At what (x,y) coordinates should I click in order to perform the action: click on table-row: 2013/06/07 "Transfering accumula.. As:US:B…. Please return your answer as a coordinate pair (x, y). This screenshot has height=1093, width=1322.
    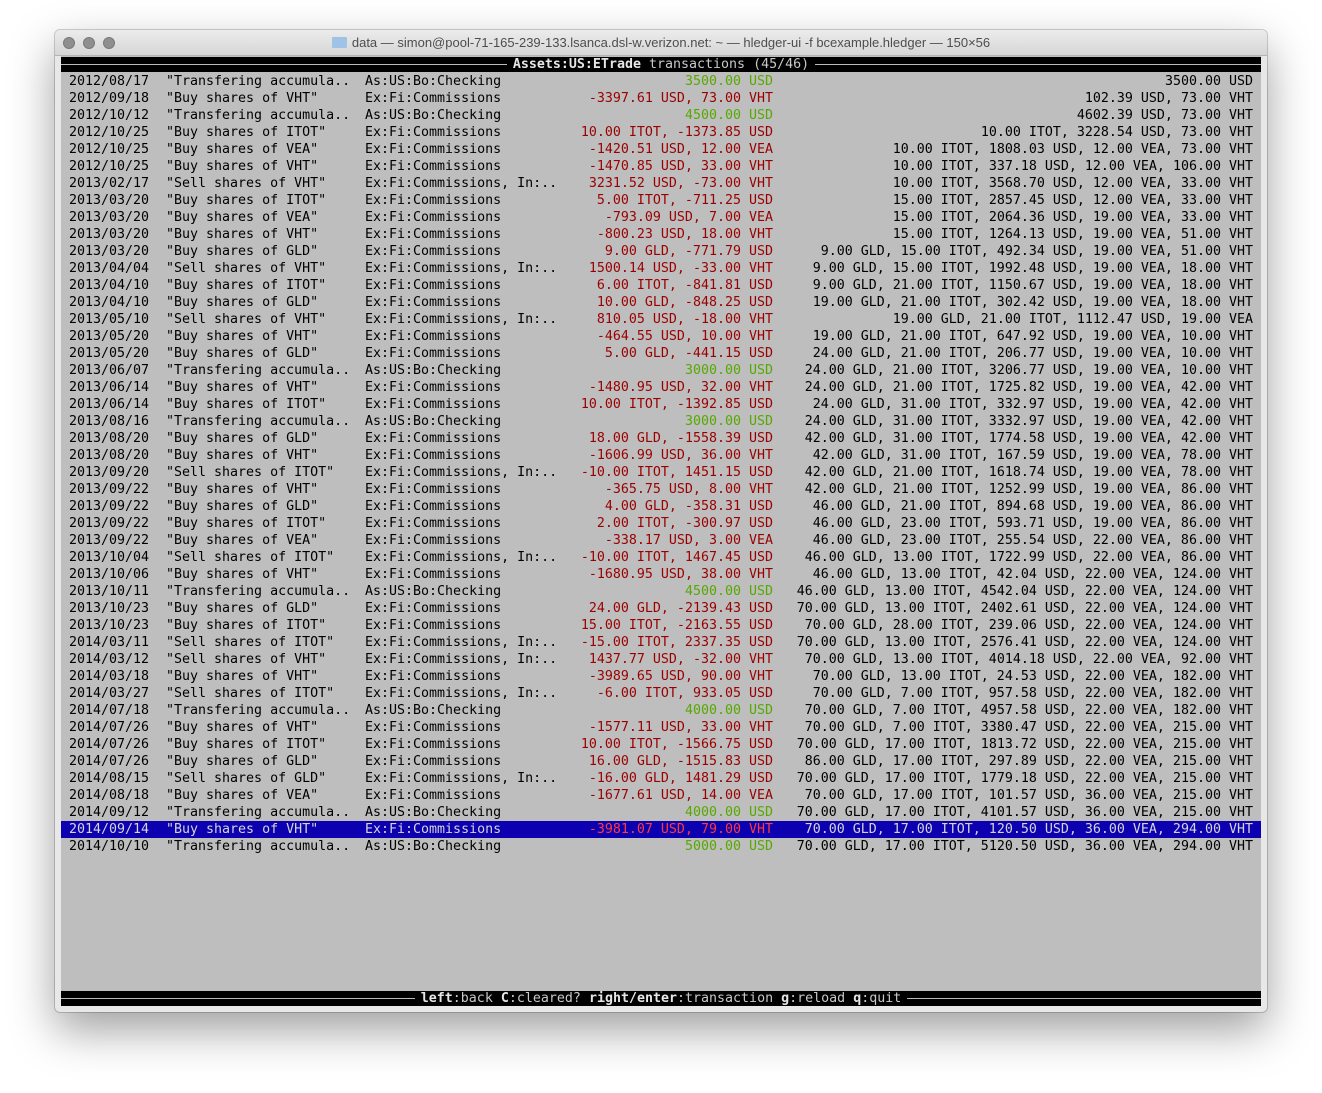
    Looking at the image, I should click on (661, 370).